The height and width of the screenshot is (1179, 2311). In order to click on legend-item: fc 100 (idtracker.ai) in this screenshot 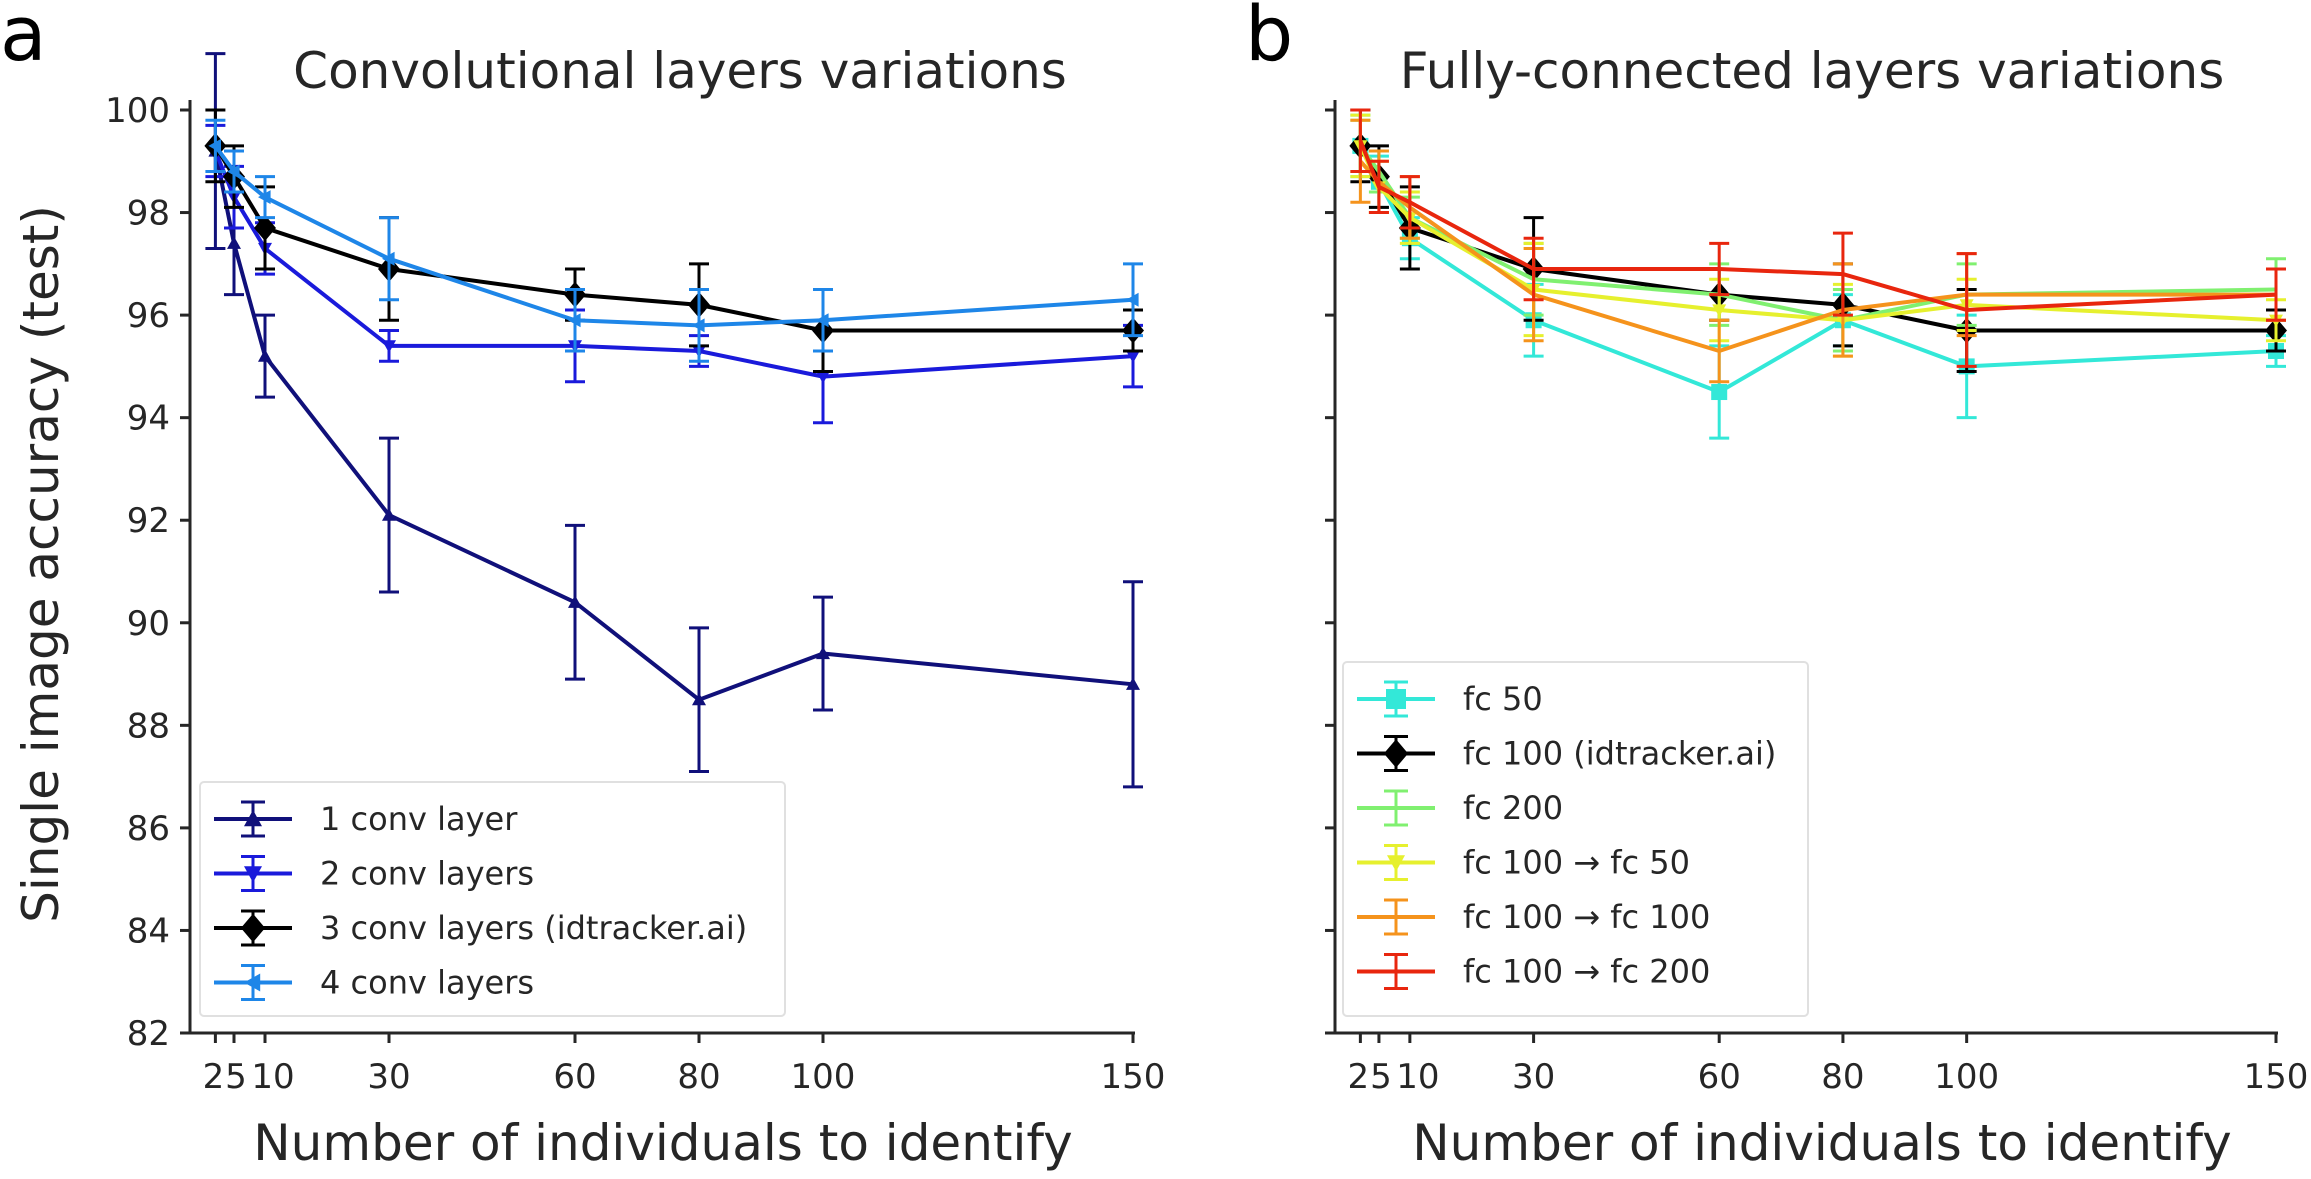, I will do `click(1566, 754)`.